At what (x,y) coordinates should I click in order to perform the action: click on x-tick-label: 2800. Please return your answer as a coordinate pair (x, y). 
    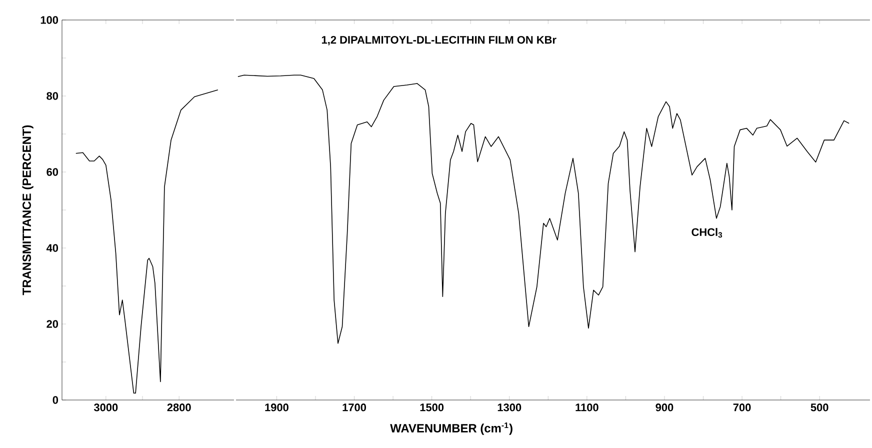
    Looking at the image, I should click on (179, 408).